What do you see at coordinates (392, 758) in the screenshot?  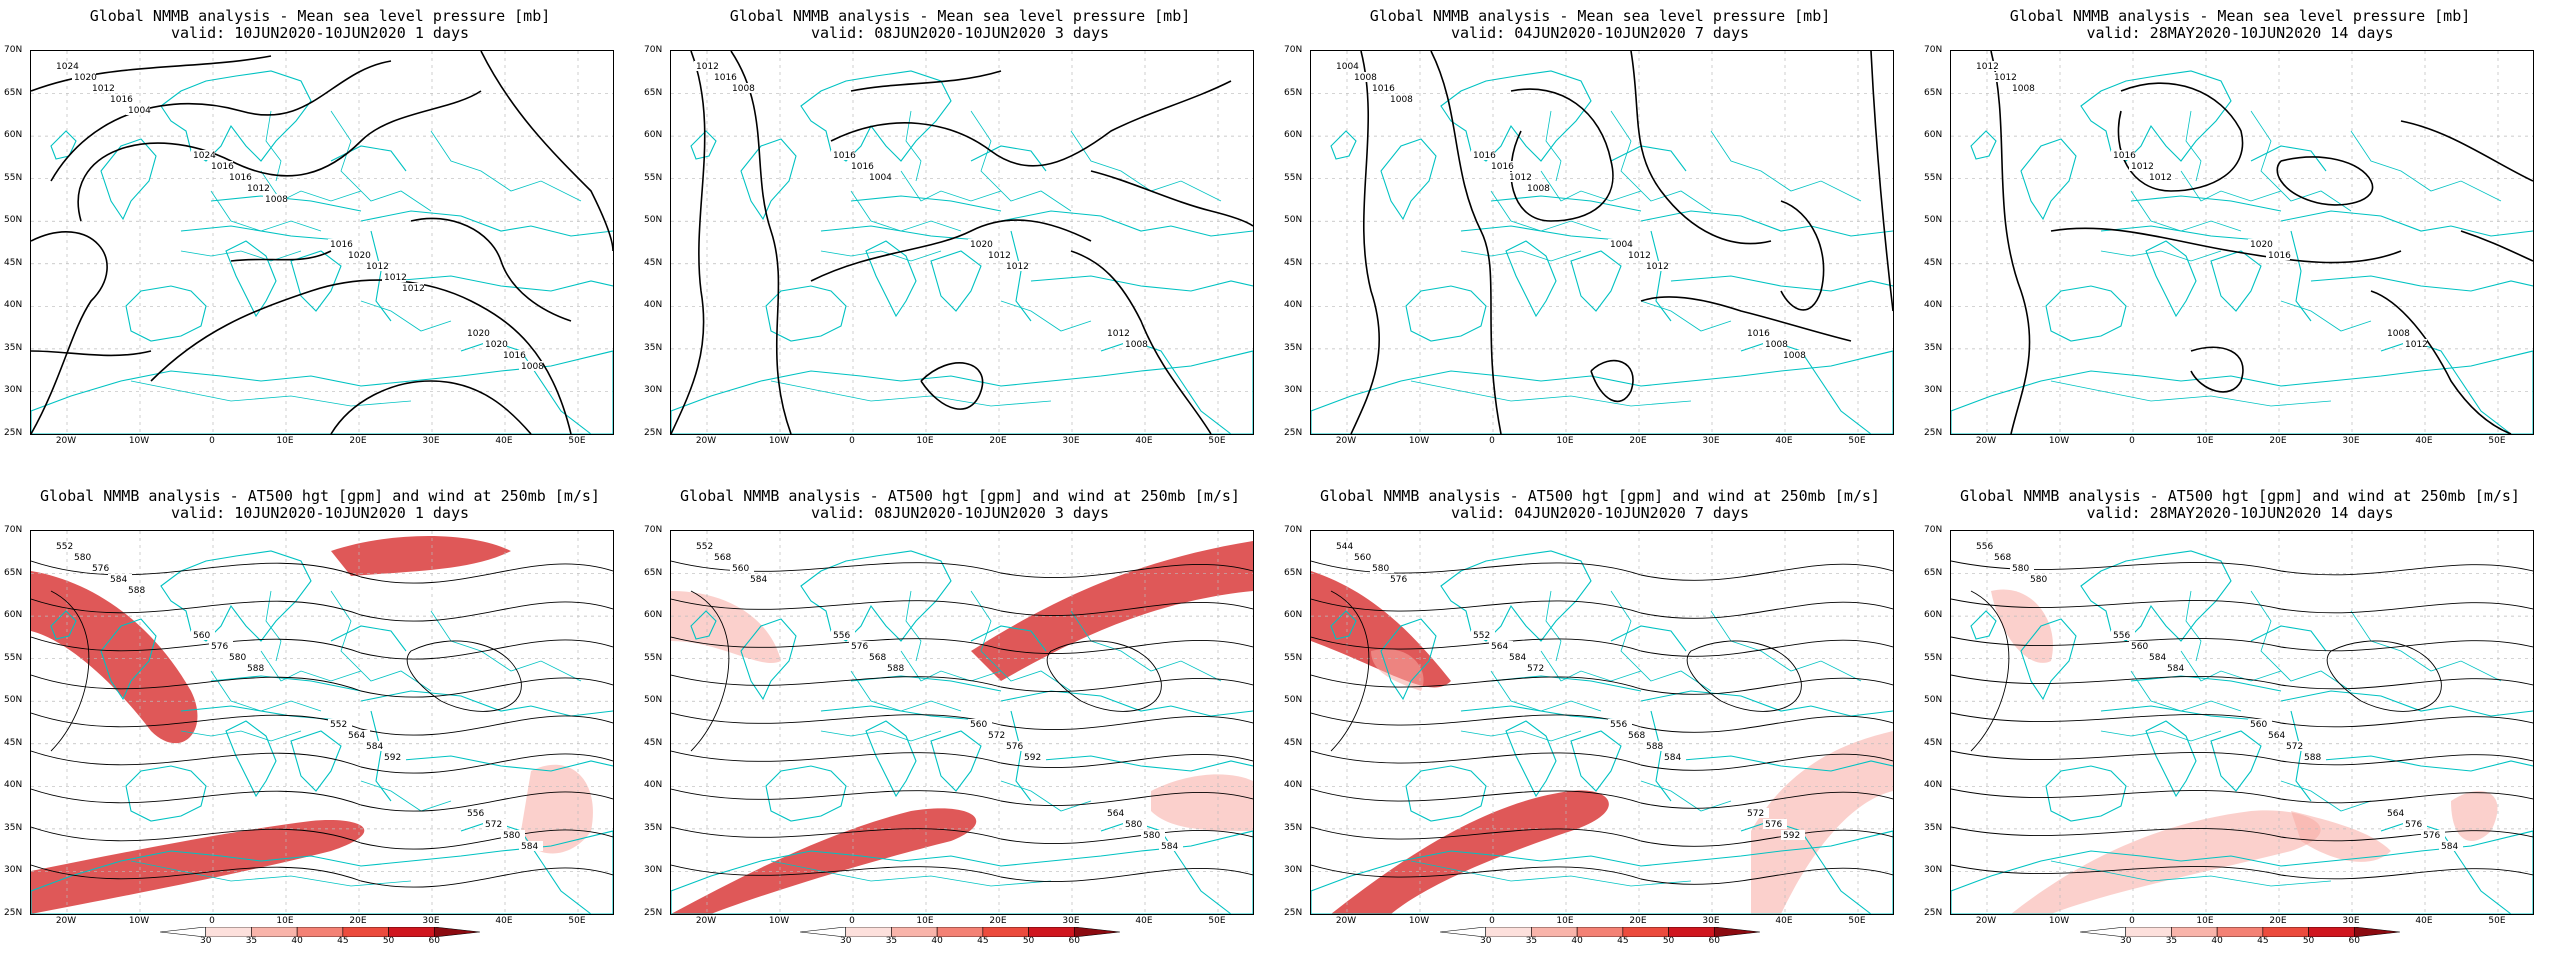 I see `contour-value-label: 592` at bounding box center [392, 758].